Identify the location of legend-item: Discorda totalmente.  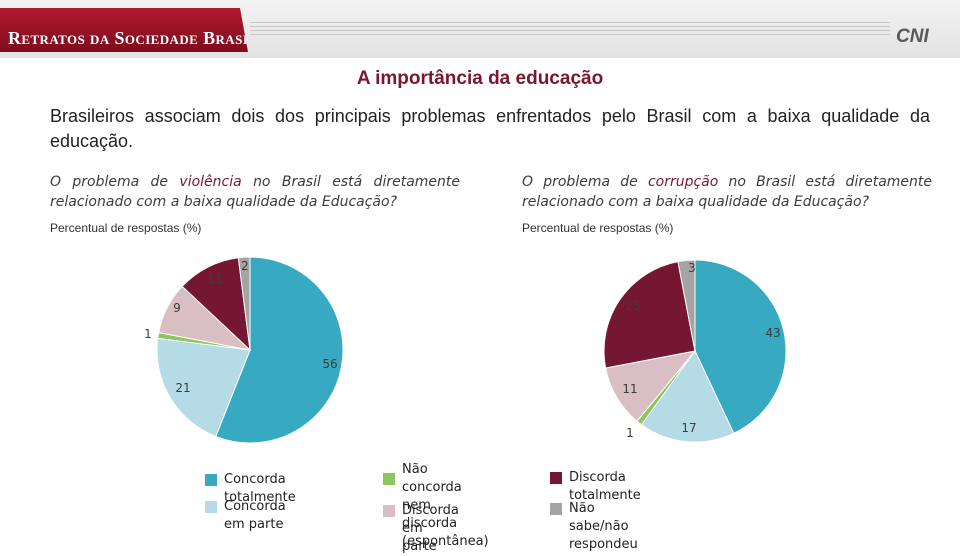
(595, 487).